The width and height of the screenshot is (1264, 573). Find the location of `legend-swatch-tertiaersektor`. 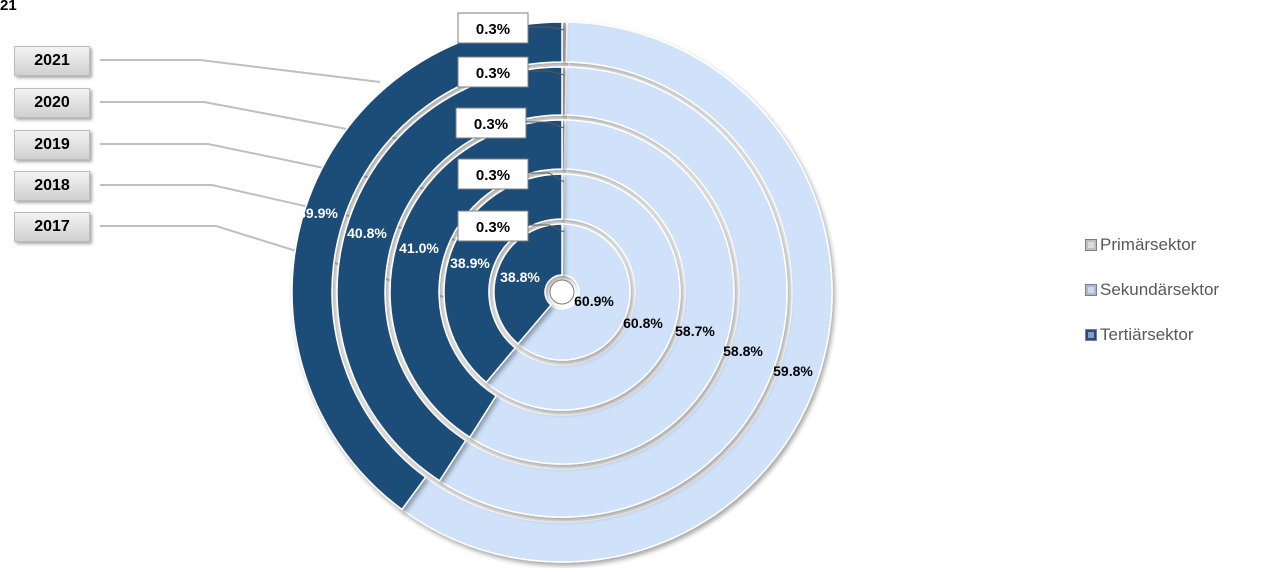

legend-swatch-tertiaersektor is located at coordinates (1091, 335).